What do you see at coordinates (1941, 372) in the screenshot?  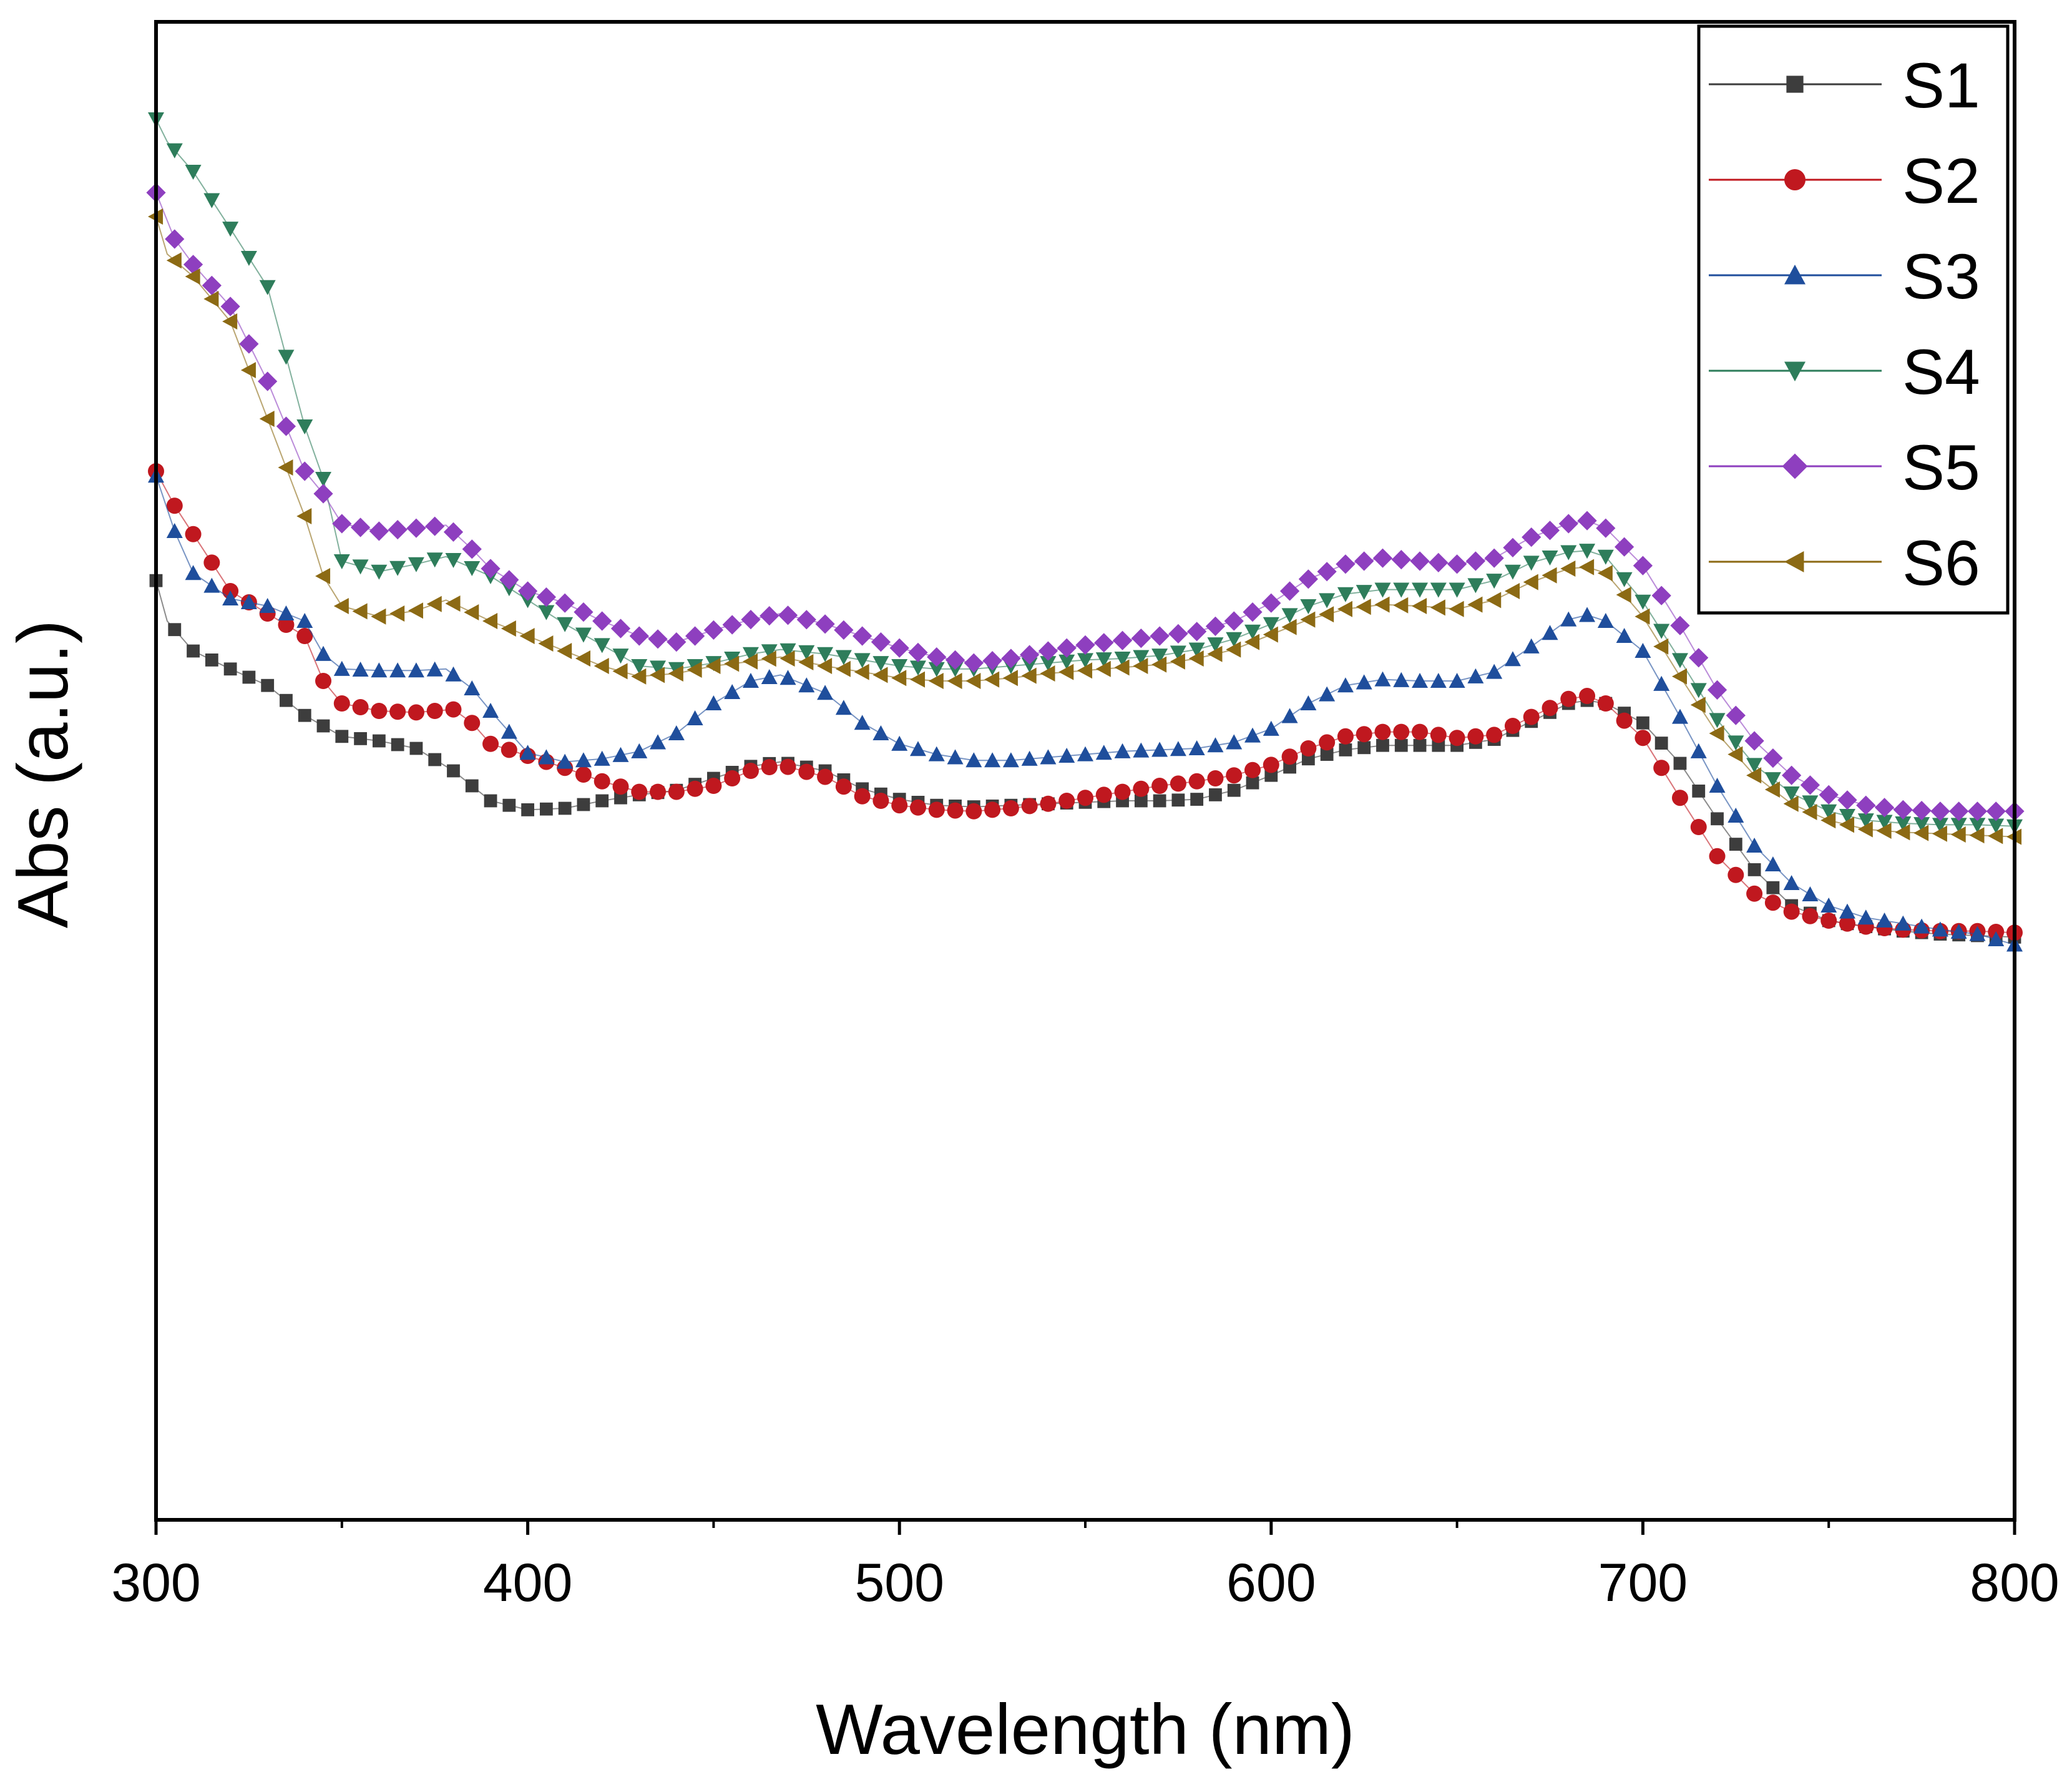 I see `legend-label: S4` at bounding box center [1941, 372].